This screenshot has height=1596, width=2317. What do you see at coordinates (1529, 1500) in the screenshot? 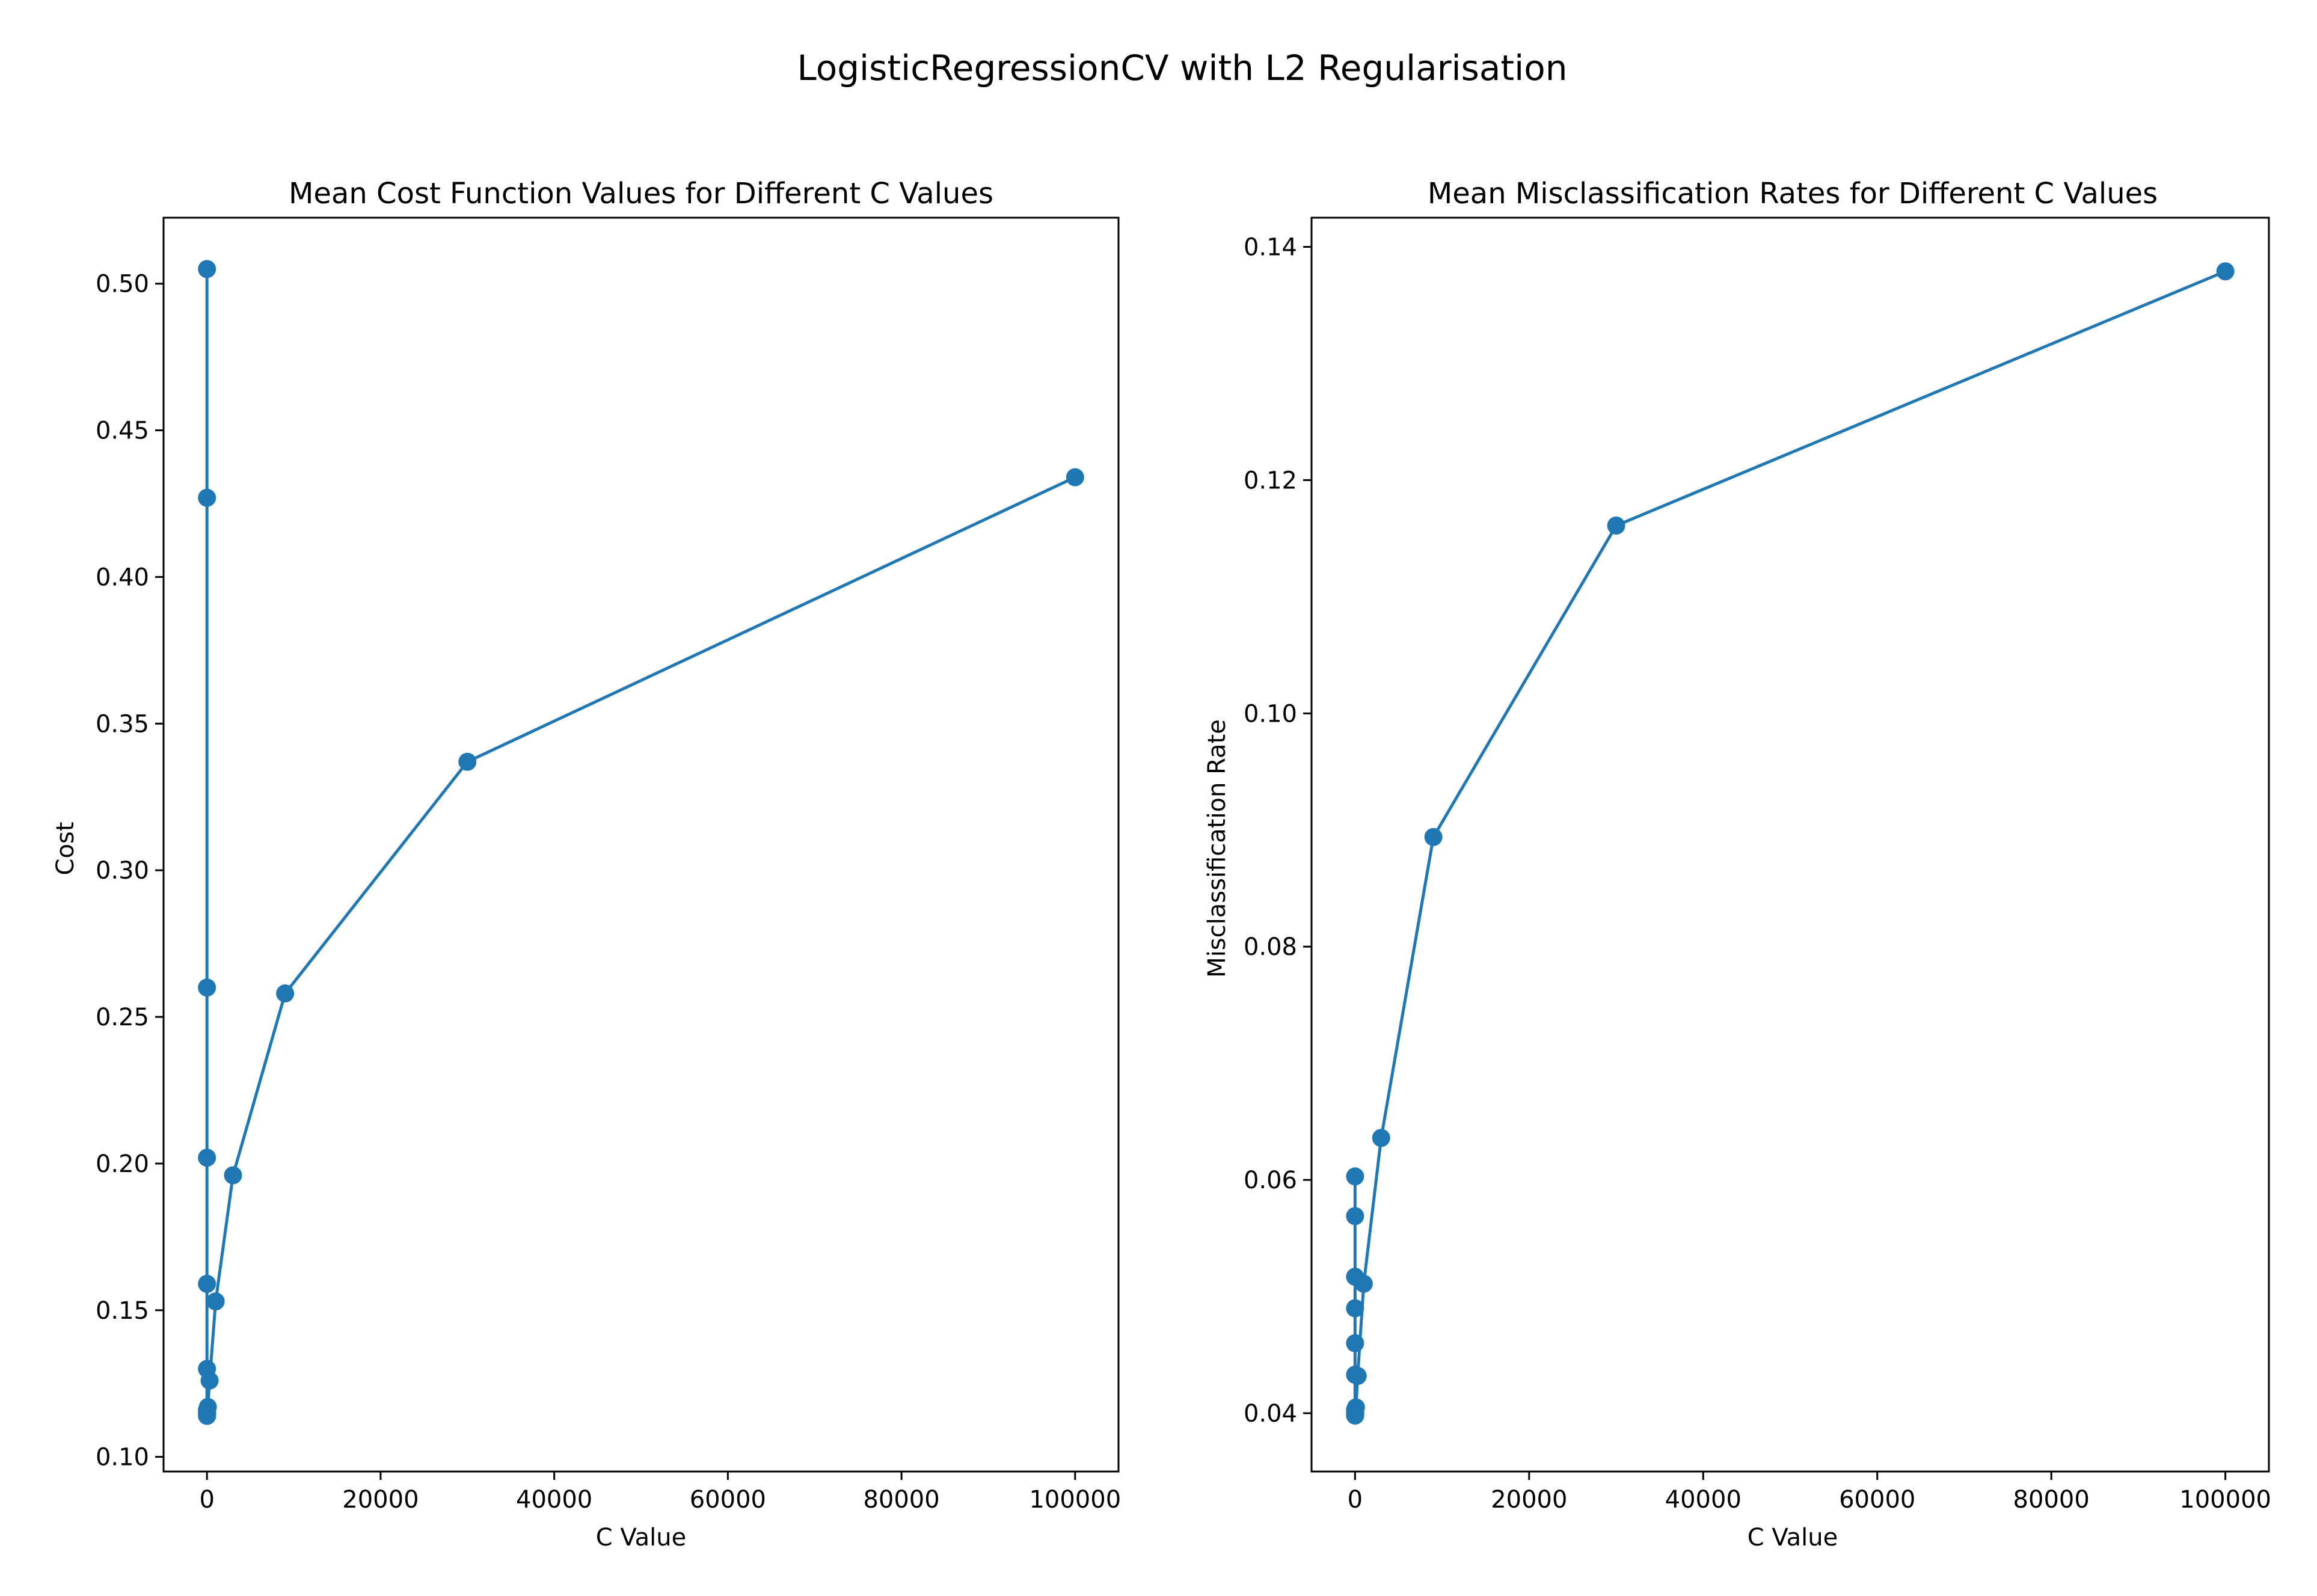
I see `misclassification-xtick-label: 20000` at bounding box center [1529, 1500].